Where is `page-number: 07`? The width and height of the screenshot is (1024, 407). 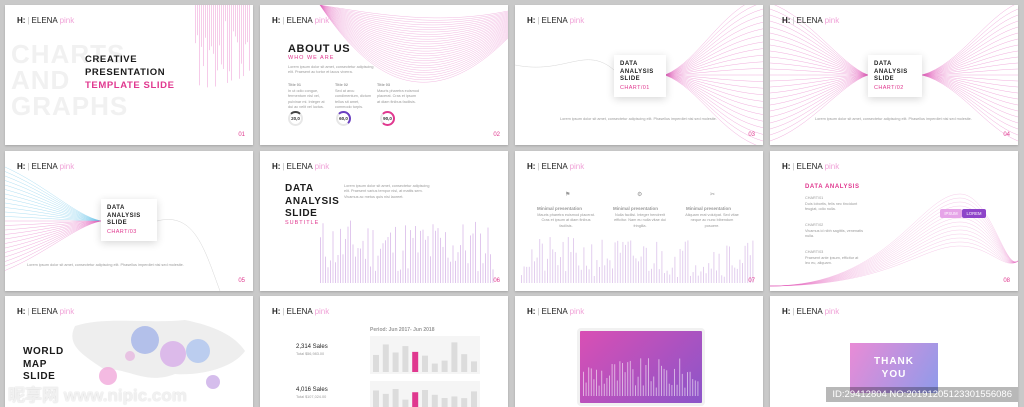 page-number: 07 is located at coordinates (751, 281).